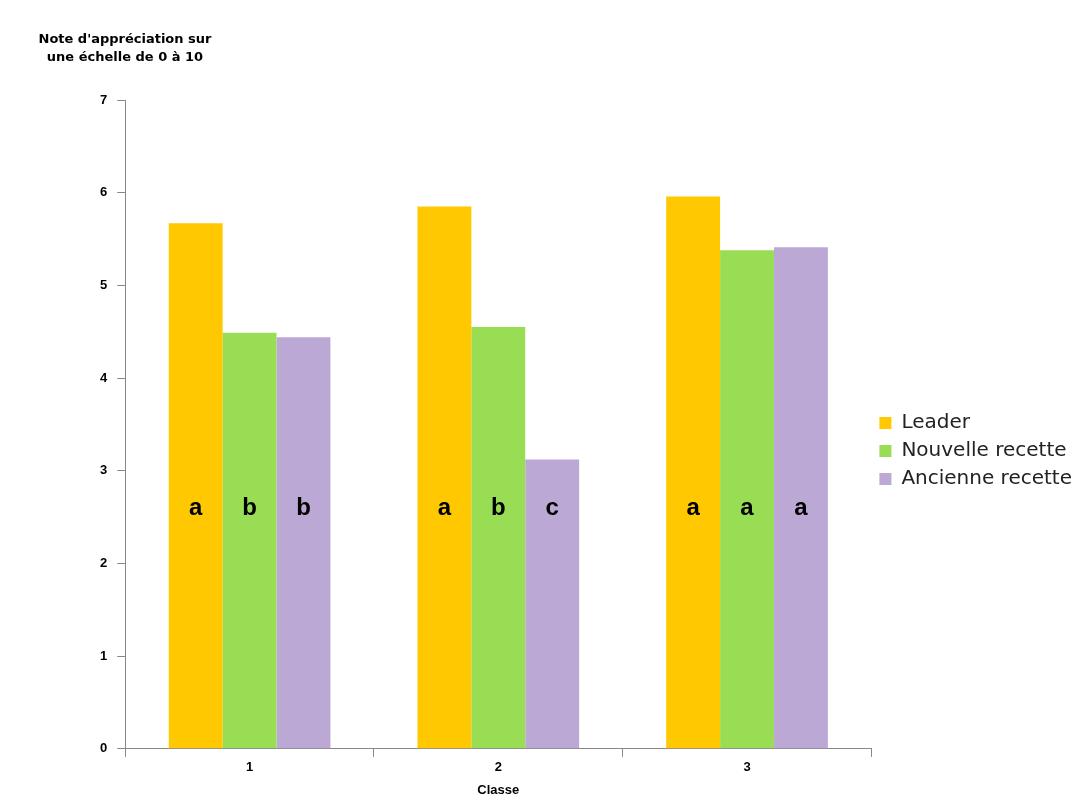  What do you see at coordinates (104, 748) in the screenshot?
I see `y-tick-label: 0` at bounding box center [104, 748].